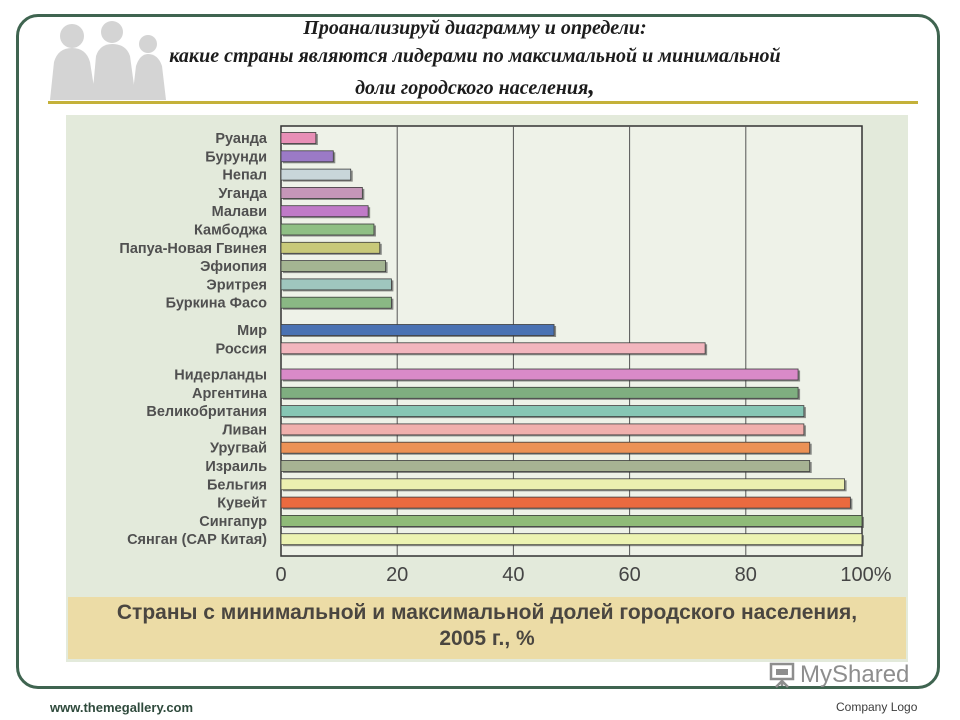 This screenshot has height=720, width=960. I want to click on people-silhouette-icon, so click(108, 60).